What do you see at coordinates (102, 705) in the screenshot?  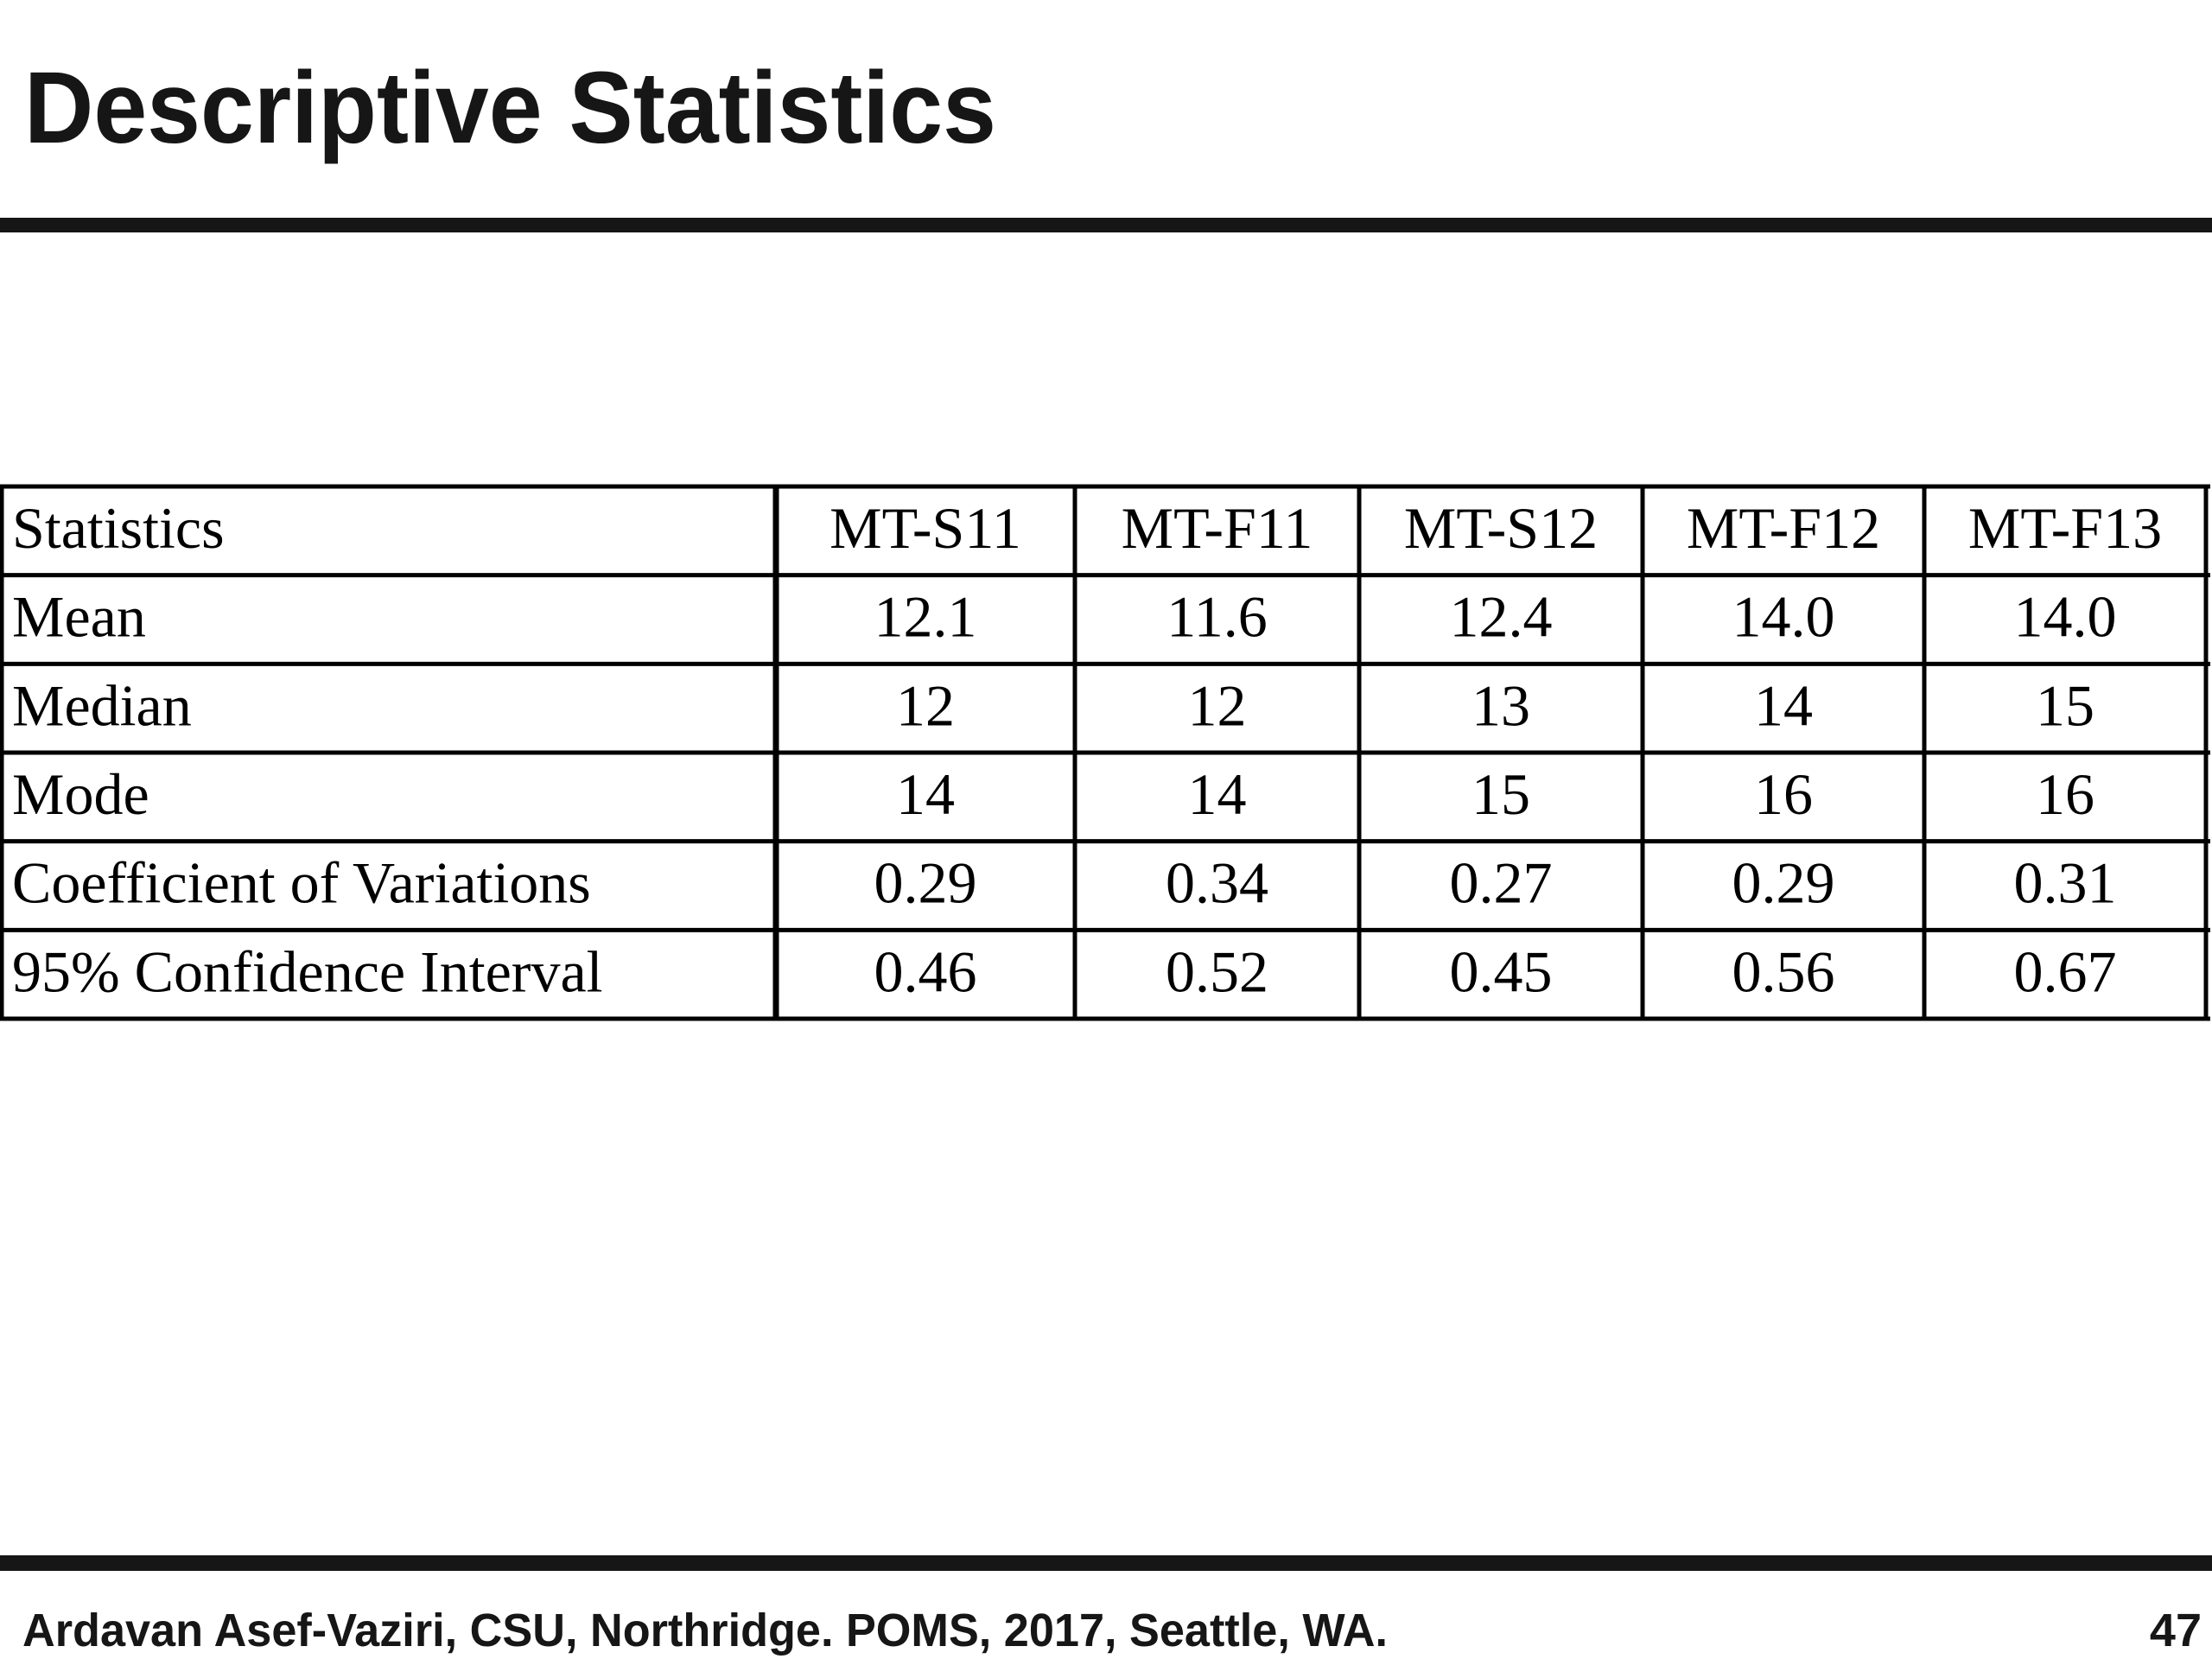 I see `cell-text: Median` at bounding box center [102, 705].